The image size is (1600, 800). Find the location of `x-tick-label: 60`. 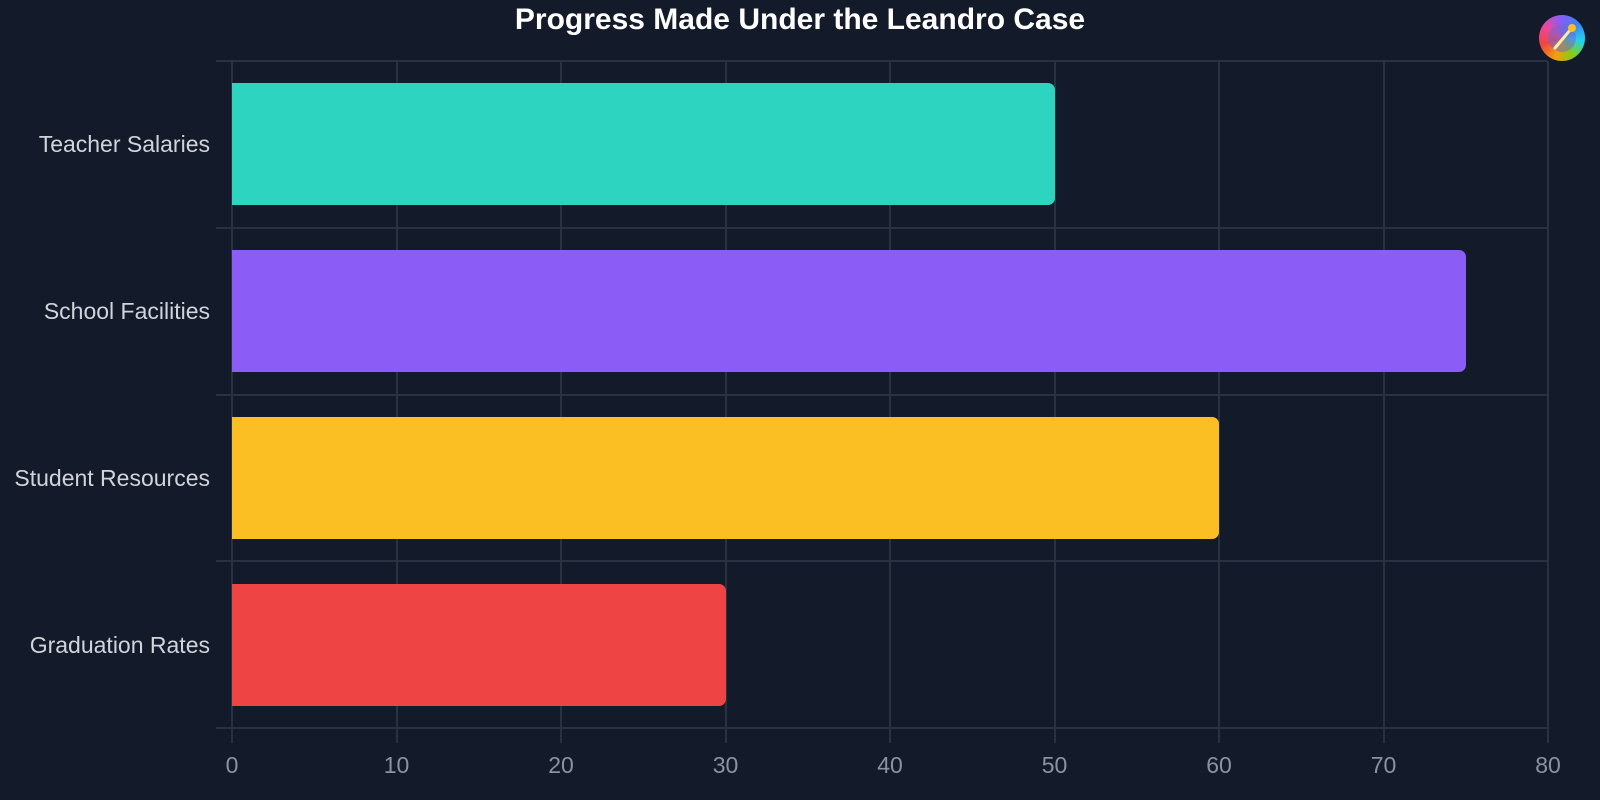

x-tick-label: 60 is located at coordinates (1219, 765).